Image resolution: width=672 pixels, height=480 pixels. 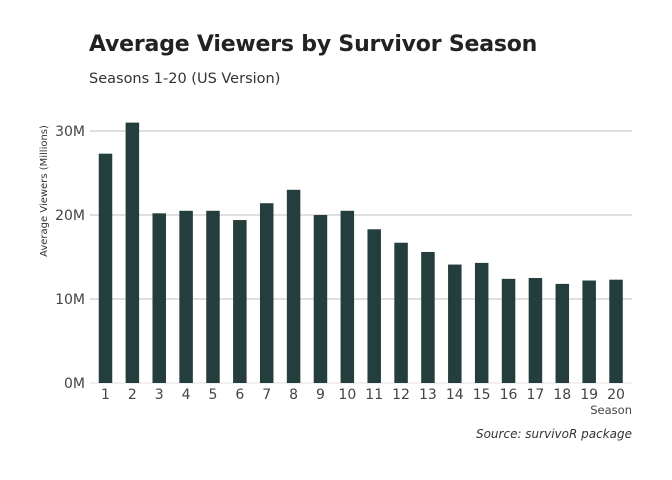 What do you see at coordinates (455, 395) in the screenshot?
I see `x-tick-label: 14` at bounding box center [455, 395].